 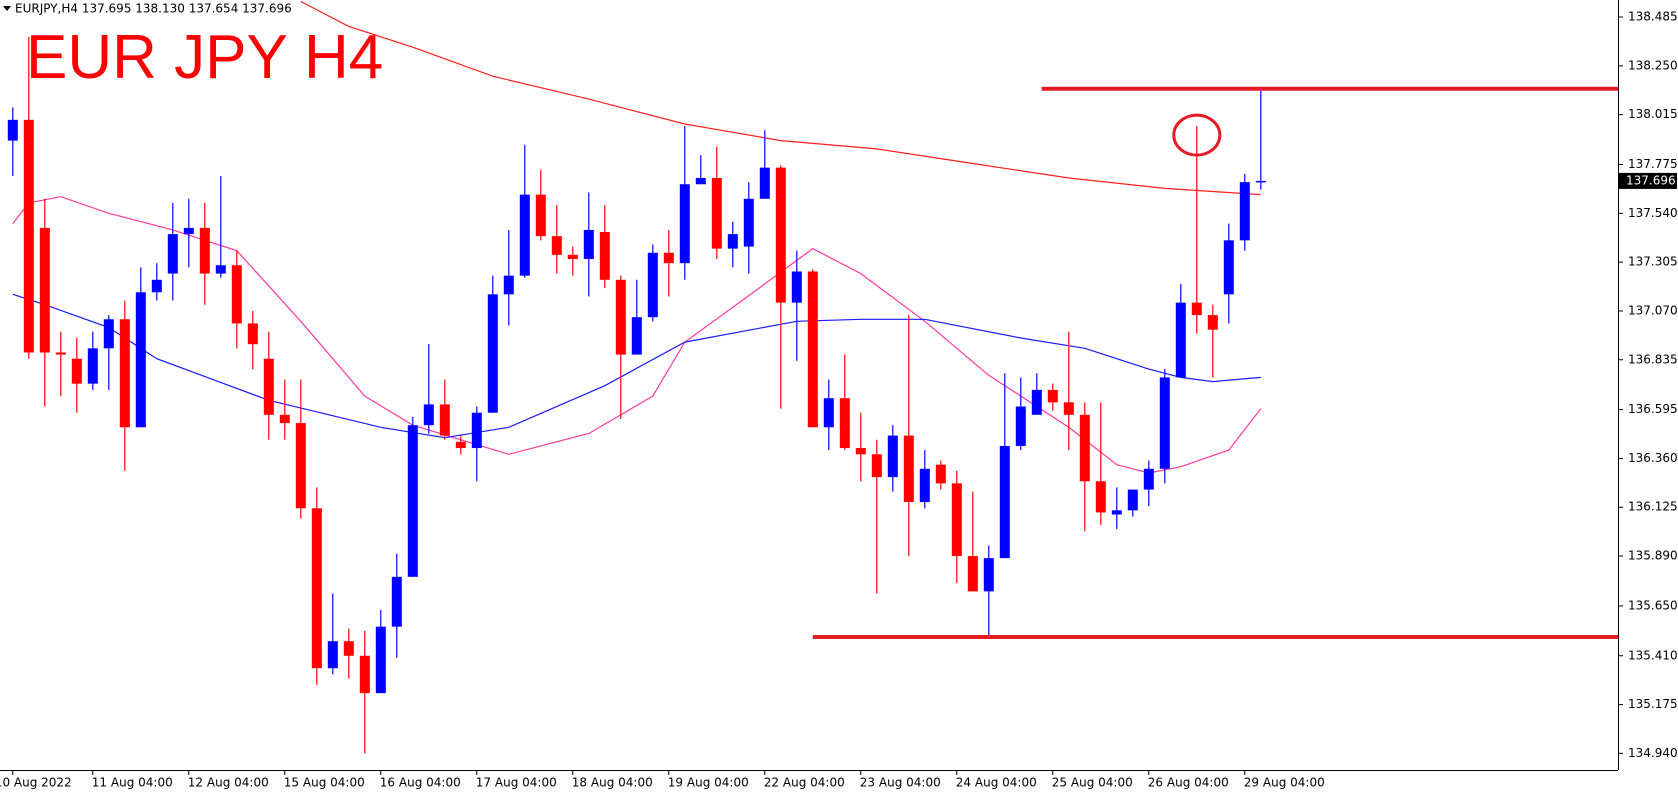 What do you see at coordinates (36, 783) in the screenshot?
I see `x-tick-label: 10 Aug 2022` at bounding box center [36, 783].